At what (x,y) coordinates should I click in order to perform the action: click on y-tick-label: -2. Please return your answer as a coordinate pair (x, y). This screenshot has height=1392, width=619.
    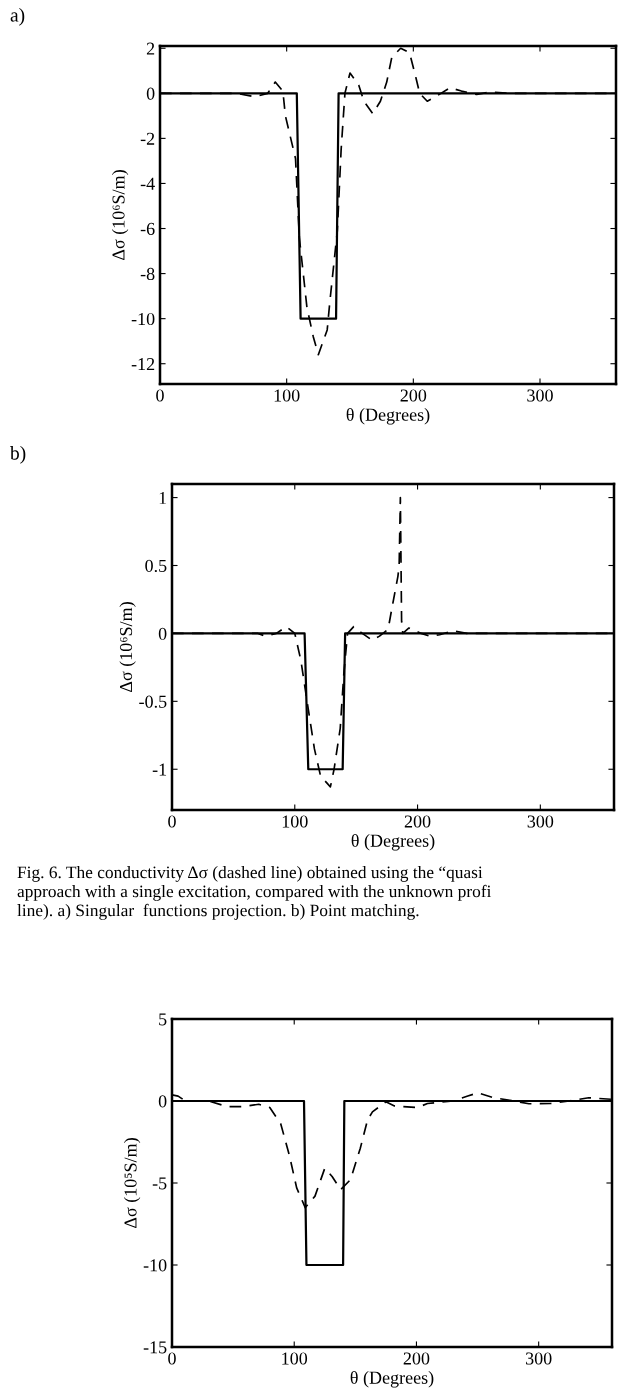
    Looking at the image, I should click on (147, 138).